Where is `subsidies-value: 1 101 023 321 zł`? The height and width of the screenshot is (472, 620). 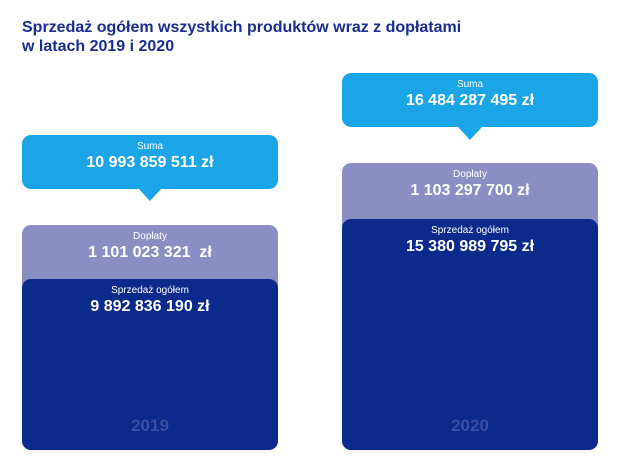 subsidies-value: 1 101 023 321 zł is located at coordinates (150, 252).